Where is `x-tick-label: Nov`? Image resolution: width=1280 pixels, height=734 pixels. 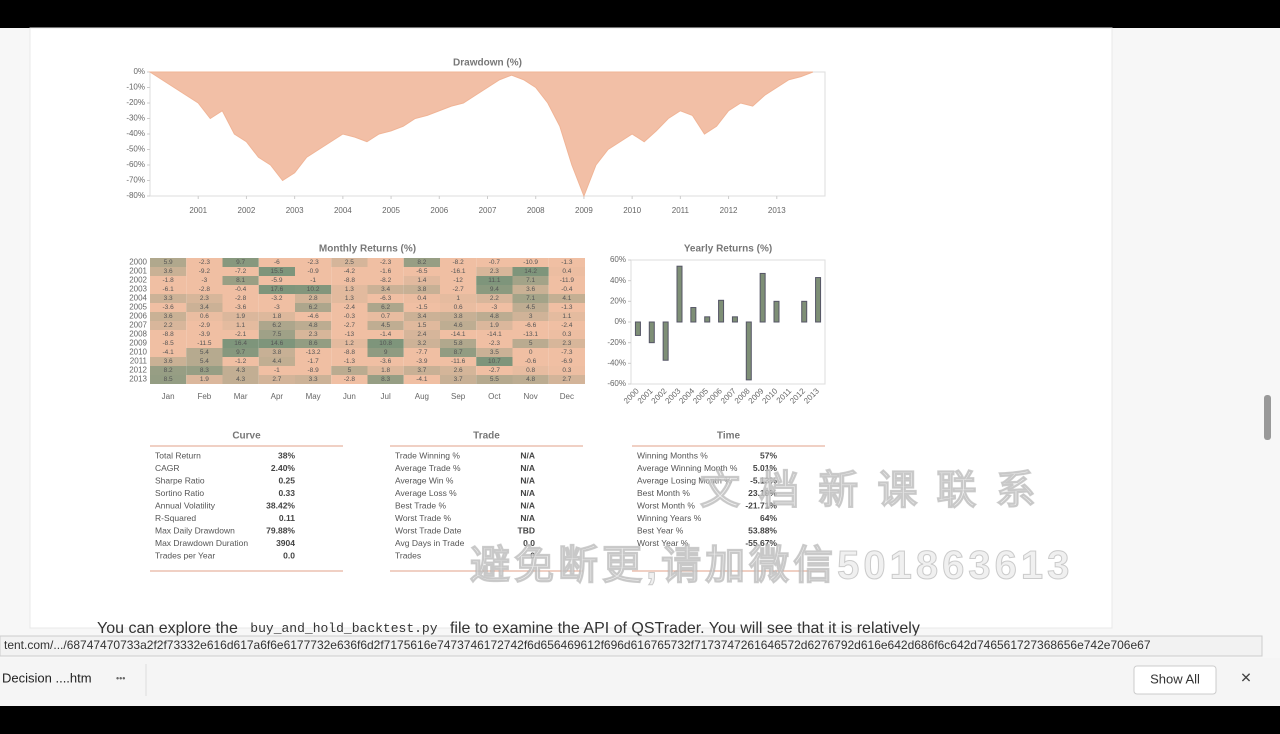 x-tick-label: Nov is located at coordinates (531, 396).